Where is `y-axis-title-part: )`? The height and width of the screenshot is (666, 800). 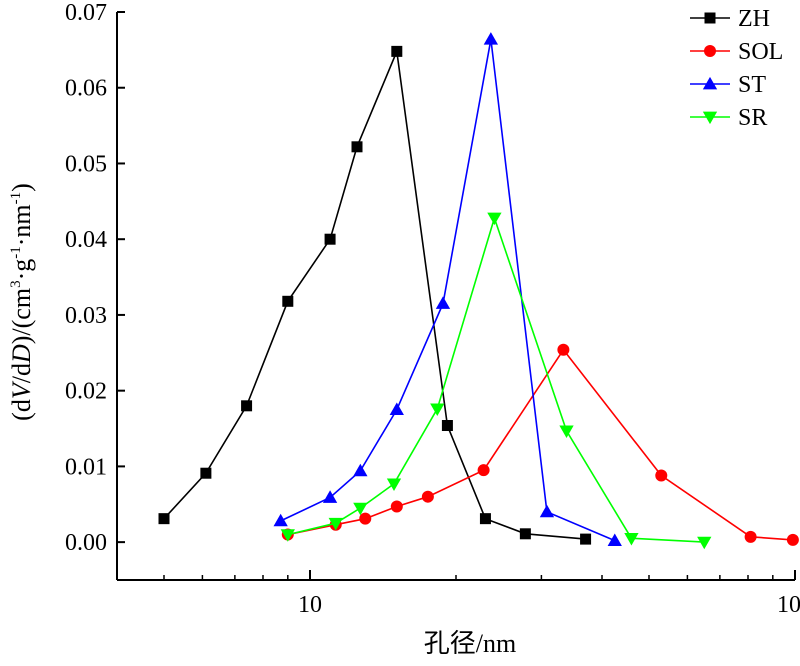
y-axis-title-part: ) is located at coordinates (21, 187).